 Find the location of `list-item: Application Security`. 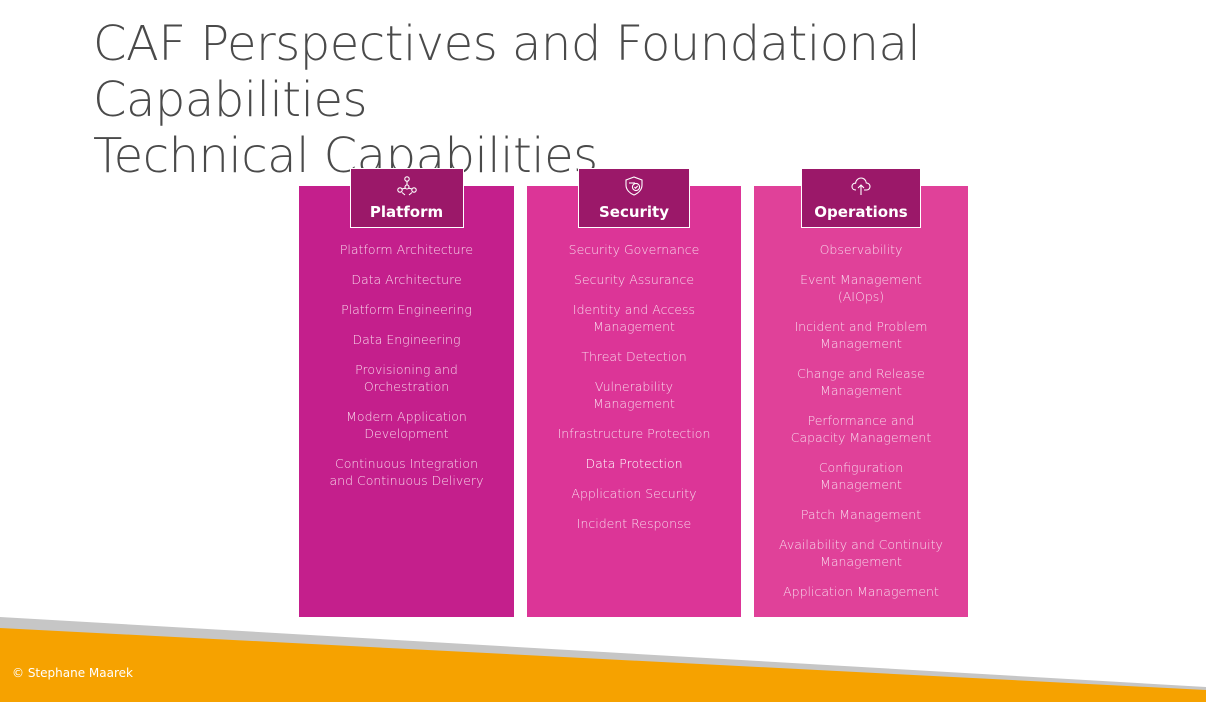

list-item: Application Security is located at coordinates (634, 493).